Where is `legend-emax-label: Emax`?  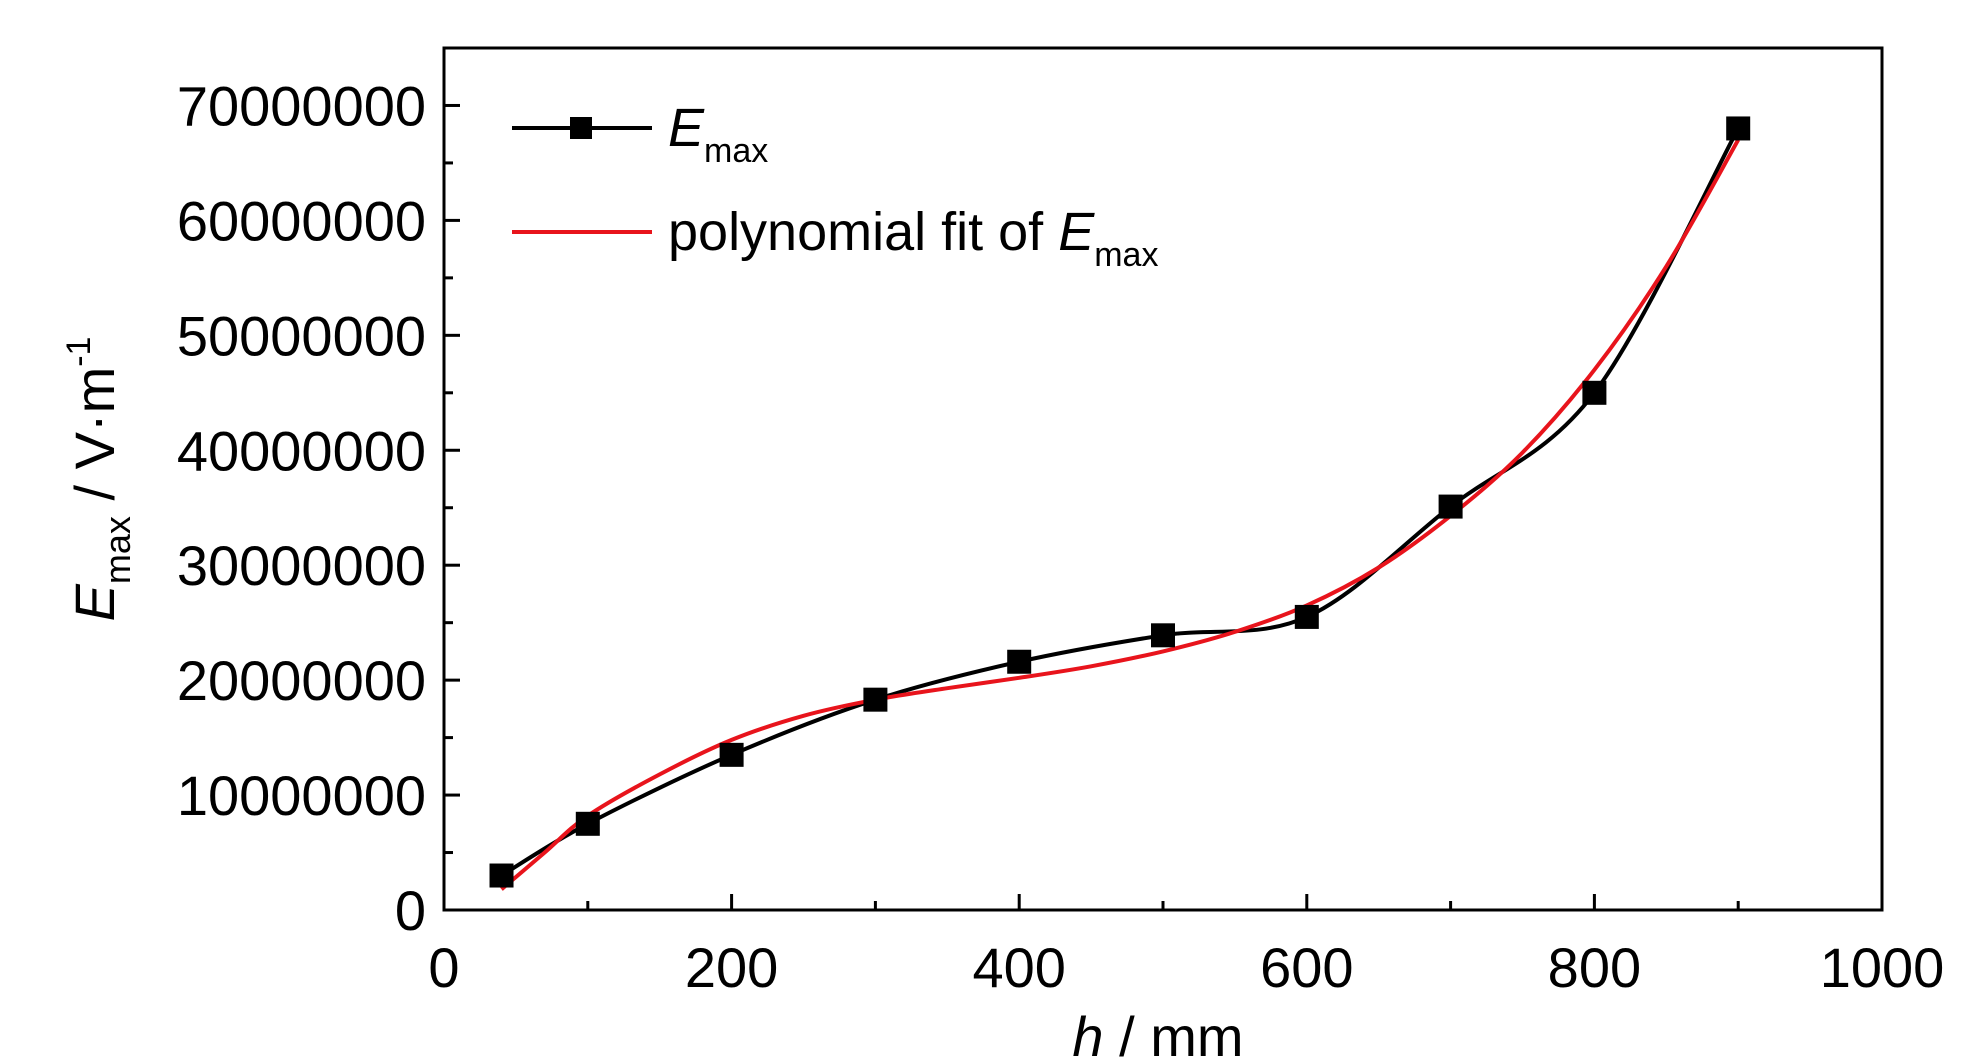 legend-emax-label: Emax is located at coordinates (718, 134).